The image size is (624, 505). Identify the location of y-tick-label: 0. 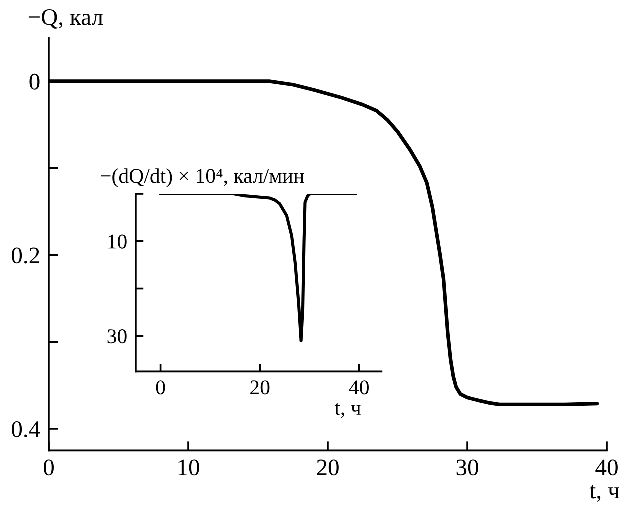
(35, 82).